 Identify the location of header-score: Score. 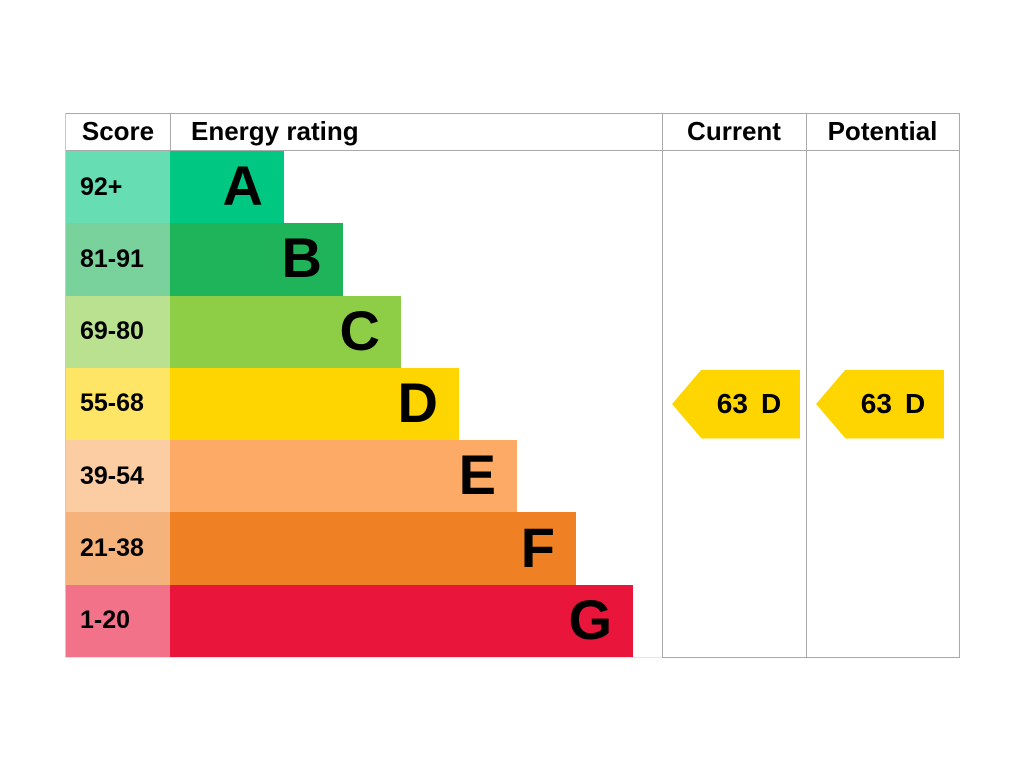
(118, 131).